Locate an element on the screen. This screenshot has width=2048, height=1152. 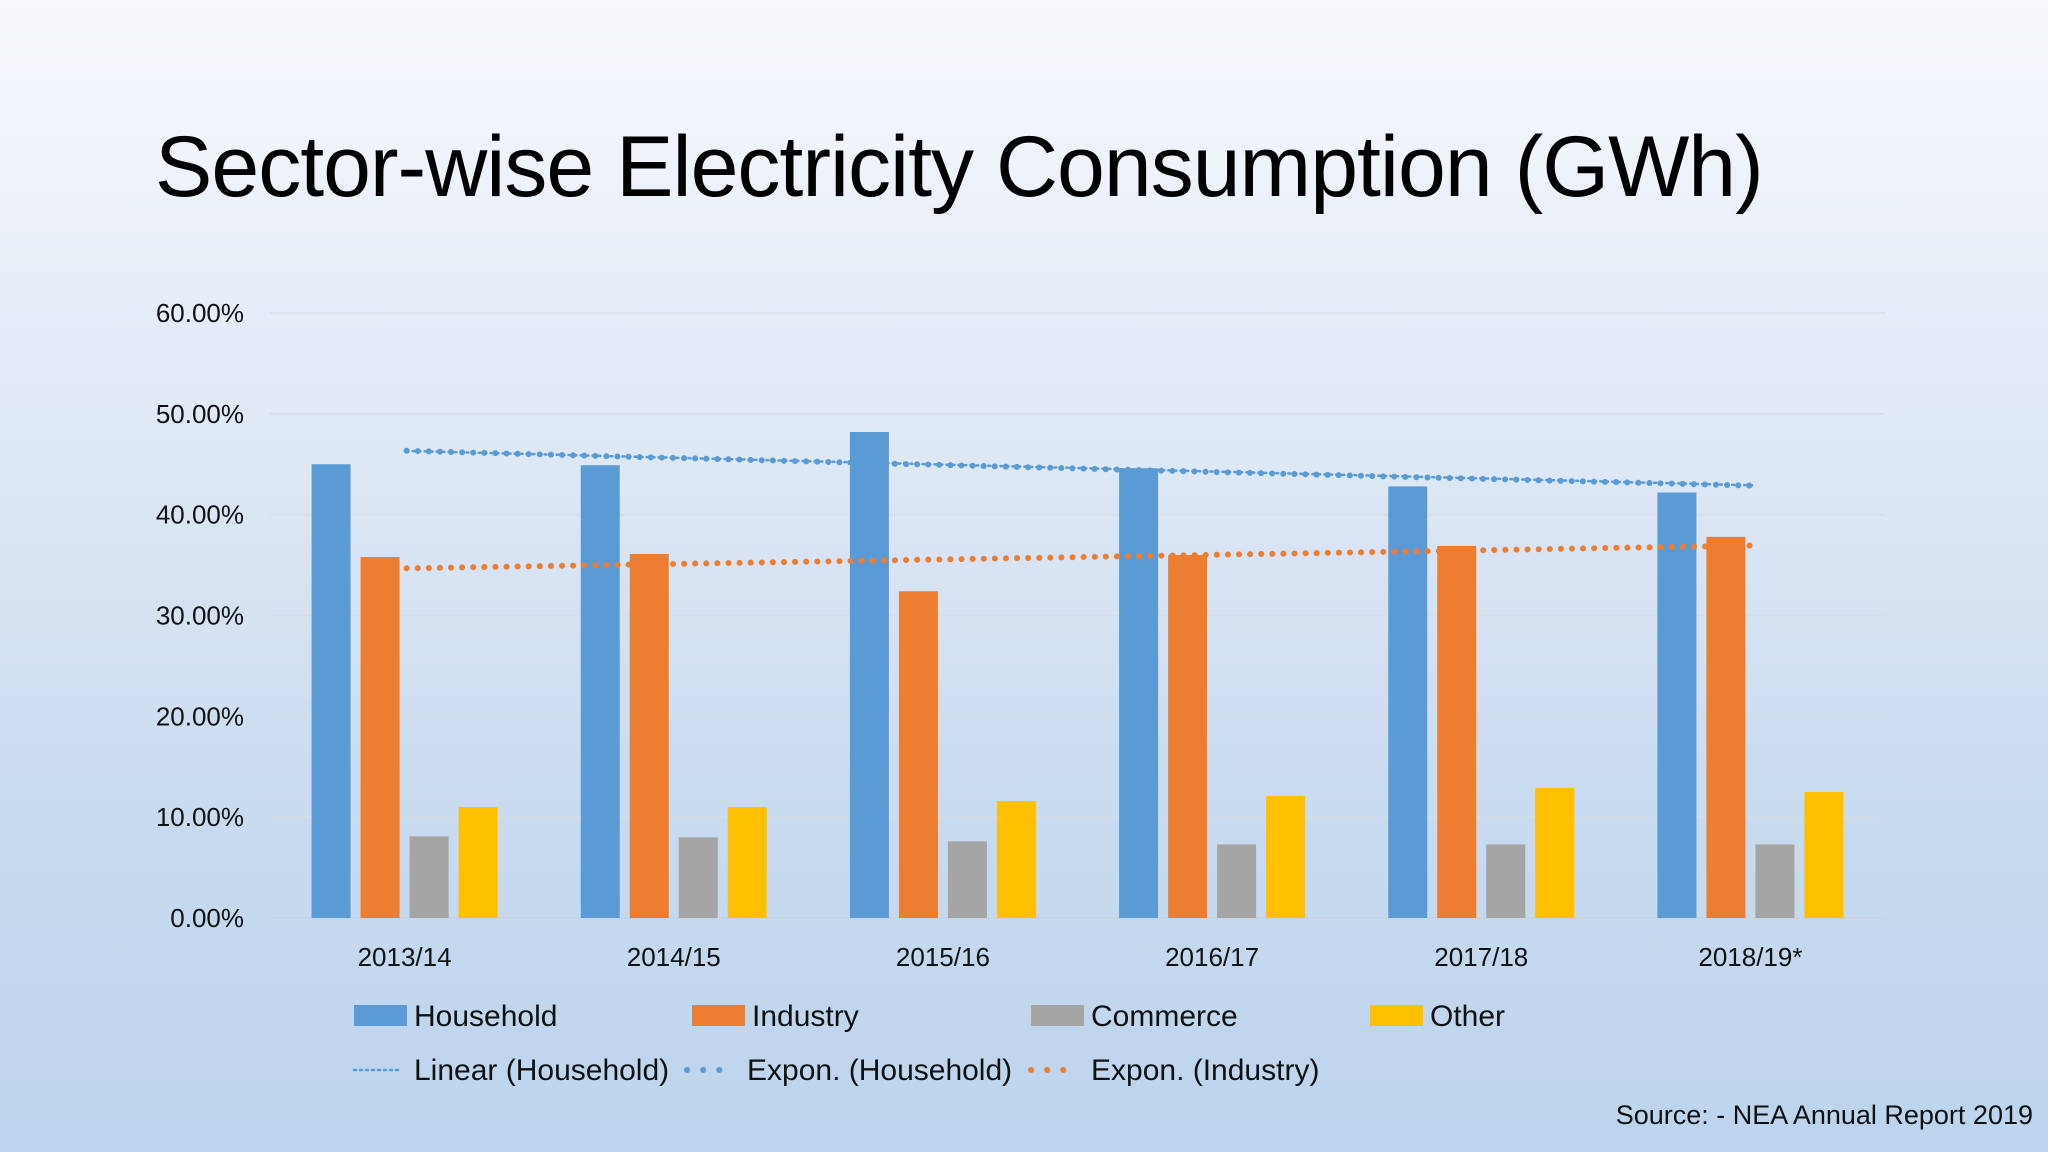
y-tick-label: 20.00% is located at coordinates (200, 716).